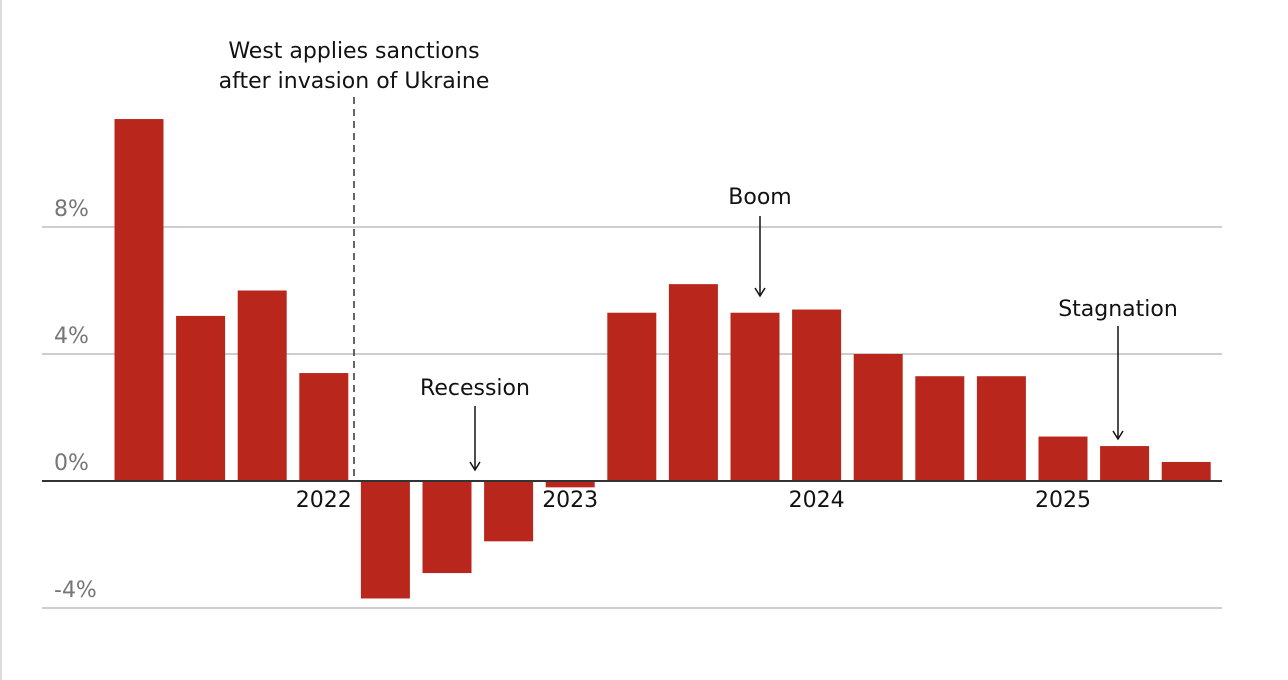  Describe the element at coordinates (354, 81) in the screenshot. I see `annotation: after invasion of Ukraine` at that location.